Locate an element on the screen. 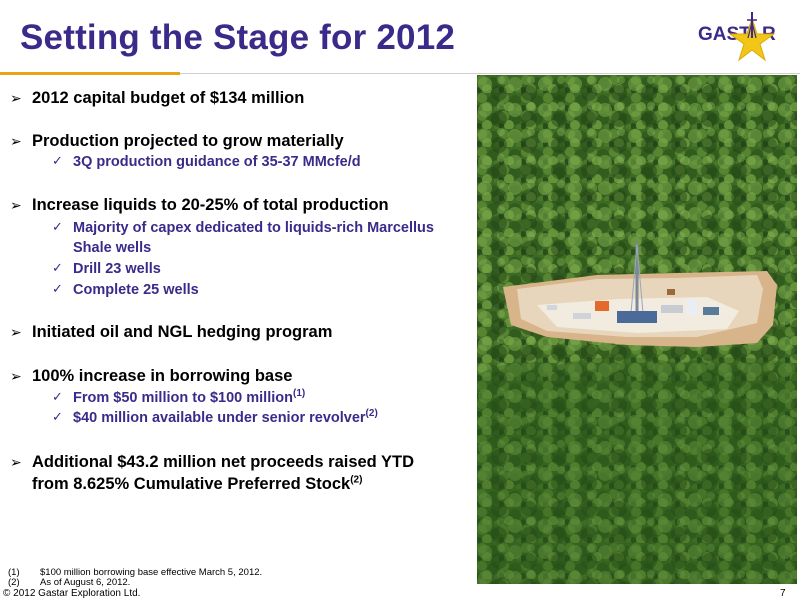 The image size is (800, 600). copyright: © 2012 Gastar Exploration Ltd. is located at coordinates (72, 593).